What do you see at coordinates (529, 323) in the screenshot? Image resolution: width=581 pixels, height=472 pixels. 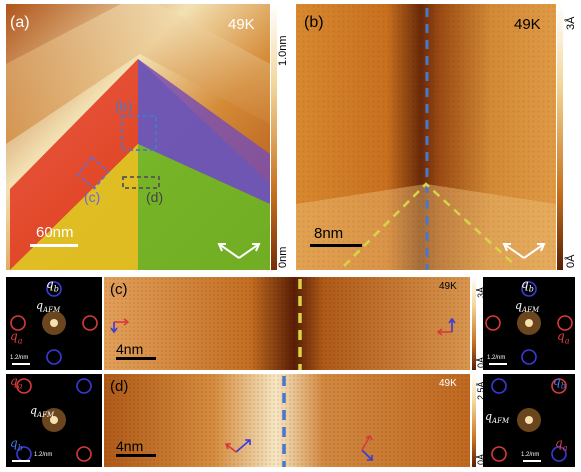 I see `fft-c-right: qb qAFM qa 1.2/nm` at bounding box center [529, 323].